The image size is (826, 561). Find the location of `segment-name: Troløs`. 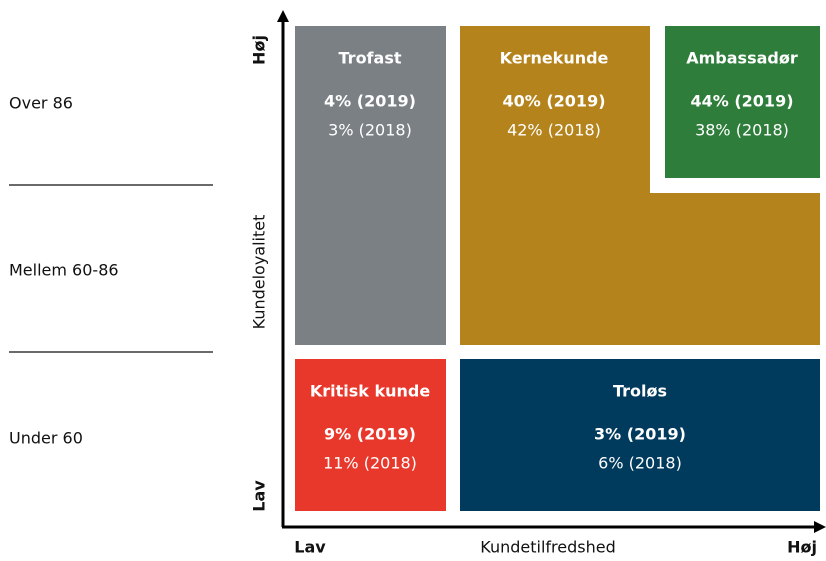

segment-name: Troløs is located at coordinates (640, 391).